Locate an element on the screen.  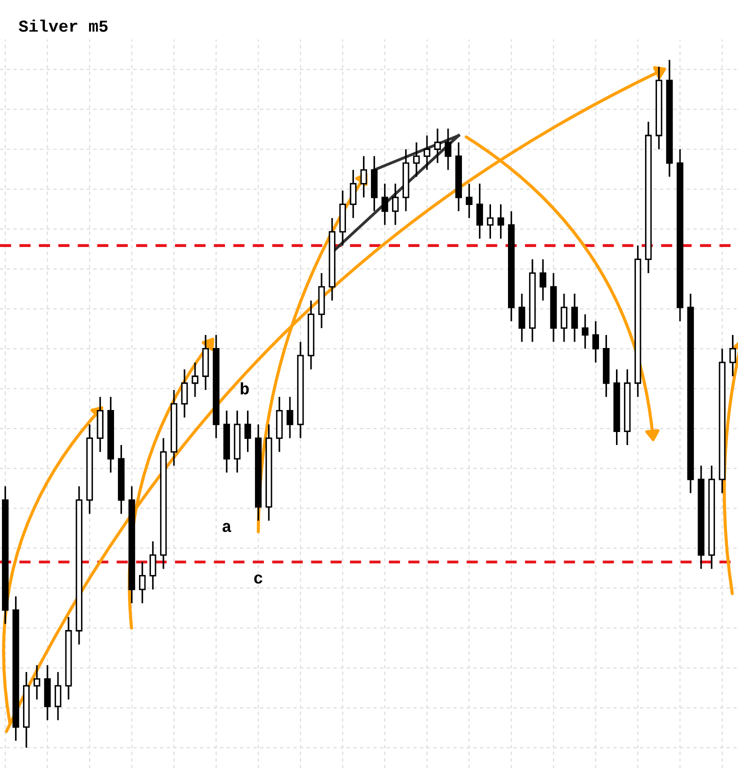
annotation: b is located at coordinates (244, 388).